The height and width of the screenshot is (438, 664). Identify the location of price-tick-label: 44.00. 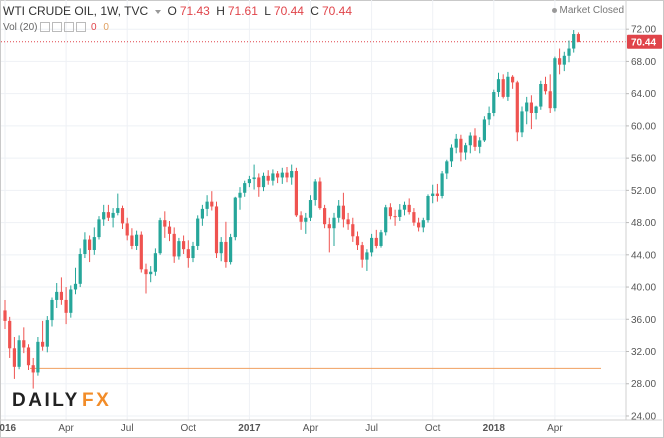
(643, 255).